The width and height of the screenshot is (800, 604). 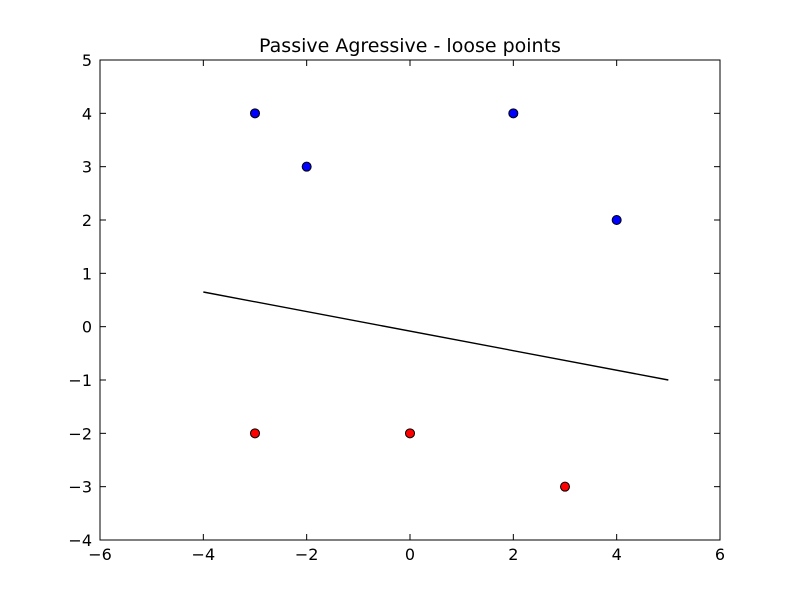 What do you see at coordinates (513, 554) in the screenshot?
I see `x-tick-label: 2` at bounding box center [513, 554].